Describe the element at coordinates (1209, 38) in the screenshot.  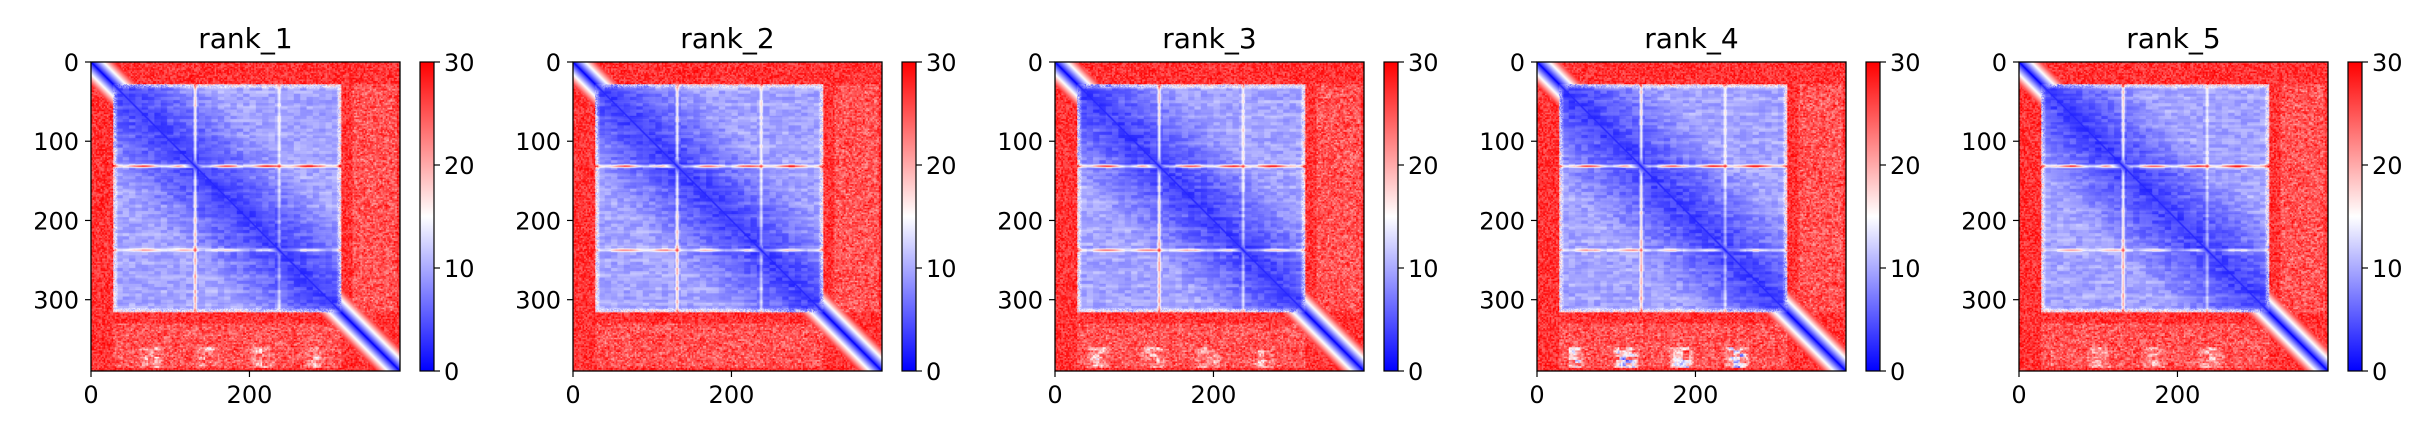
I see `panel-title: rank_3` at that location.